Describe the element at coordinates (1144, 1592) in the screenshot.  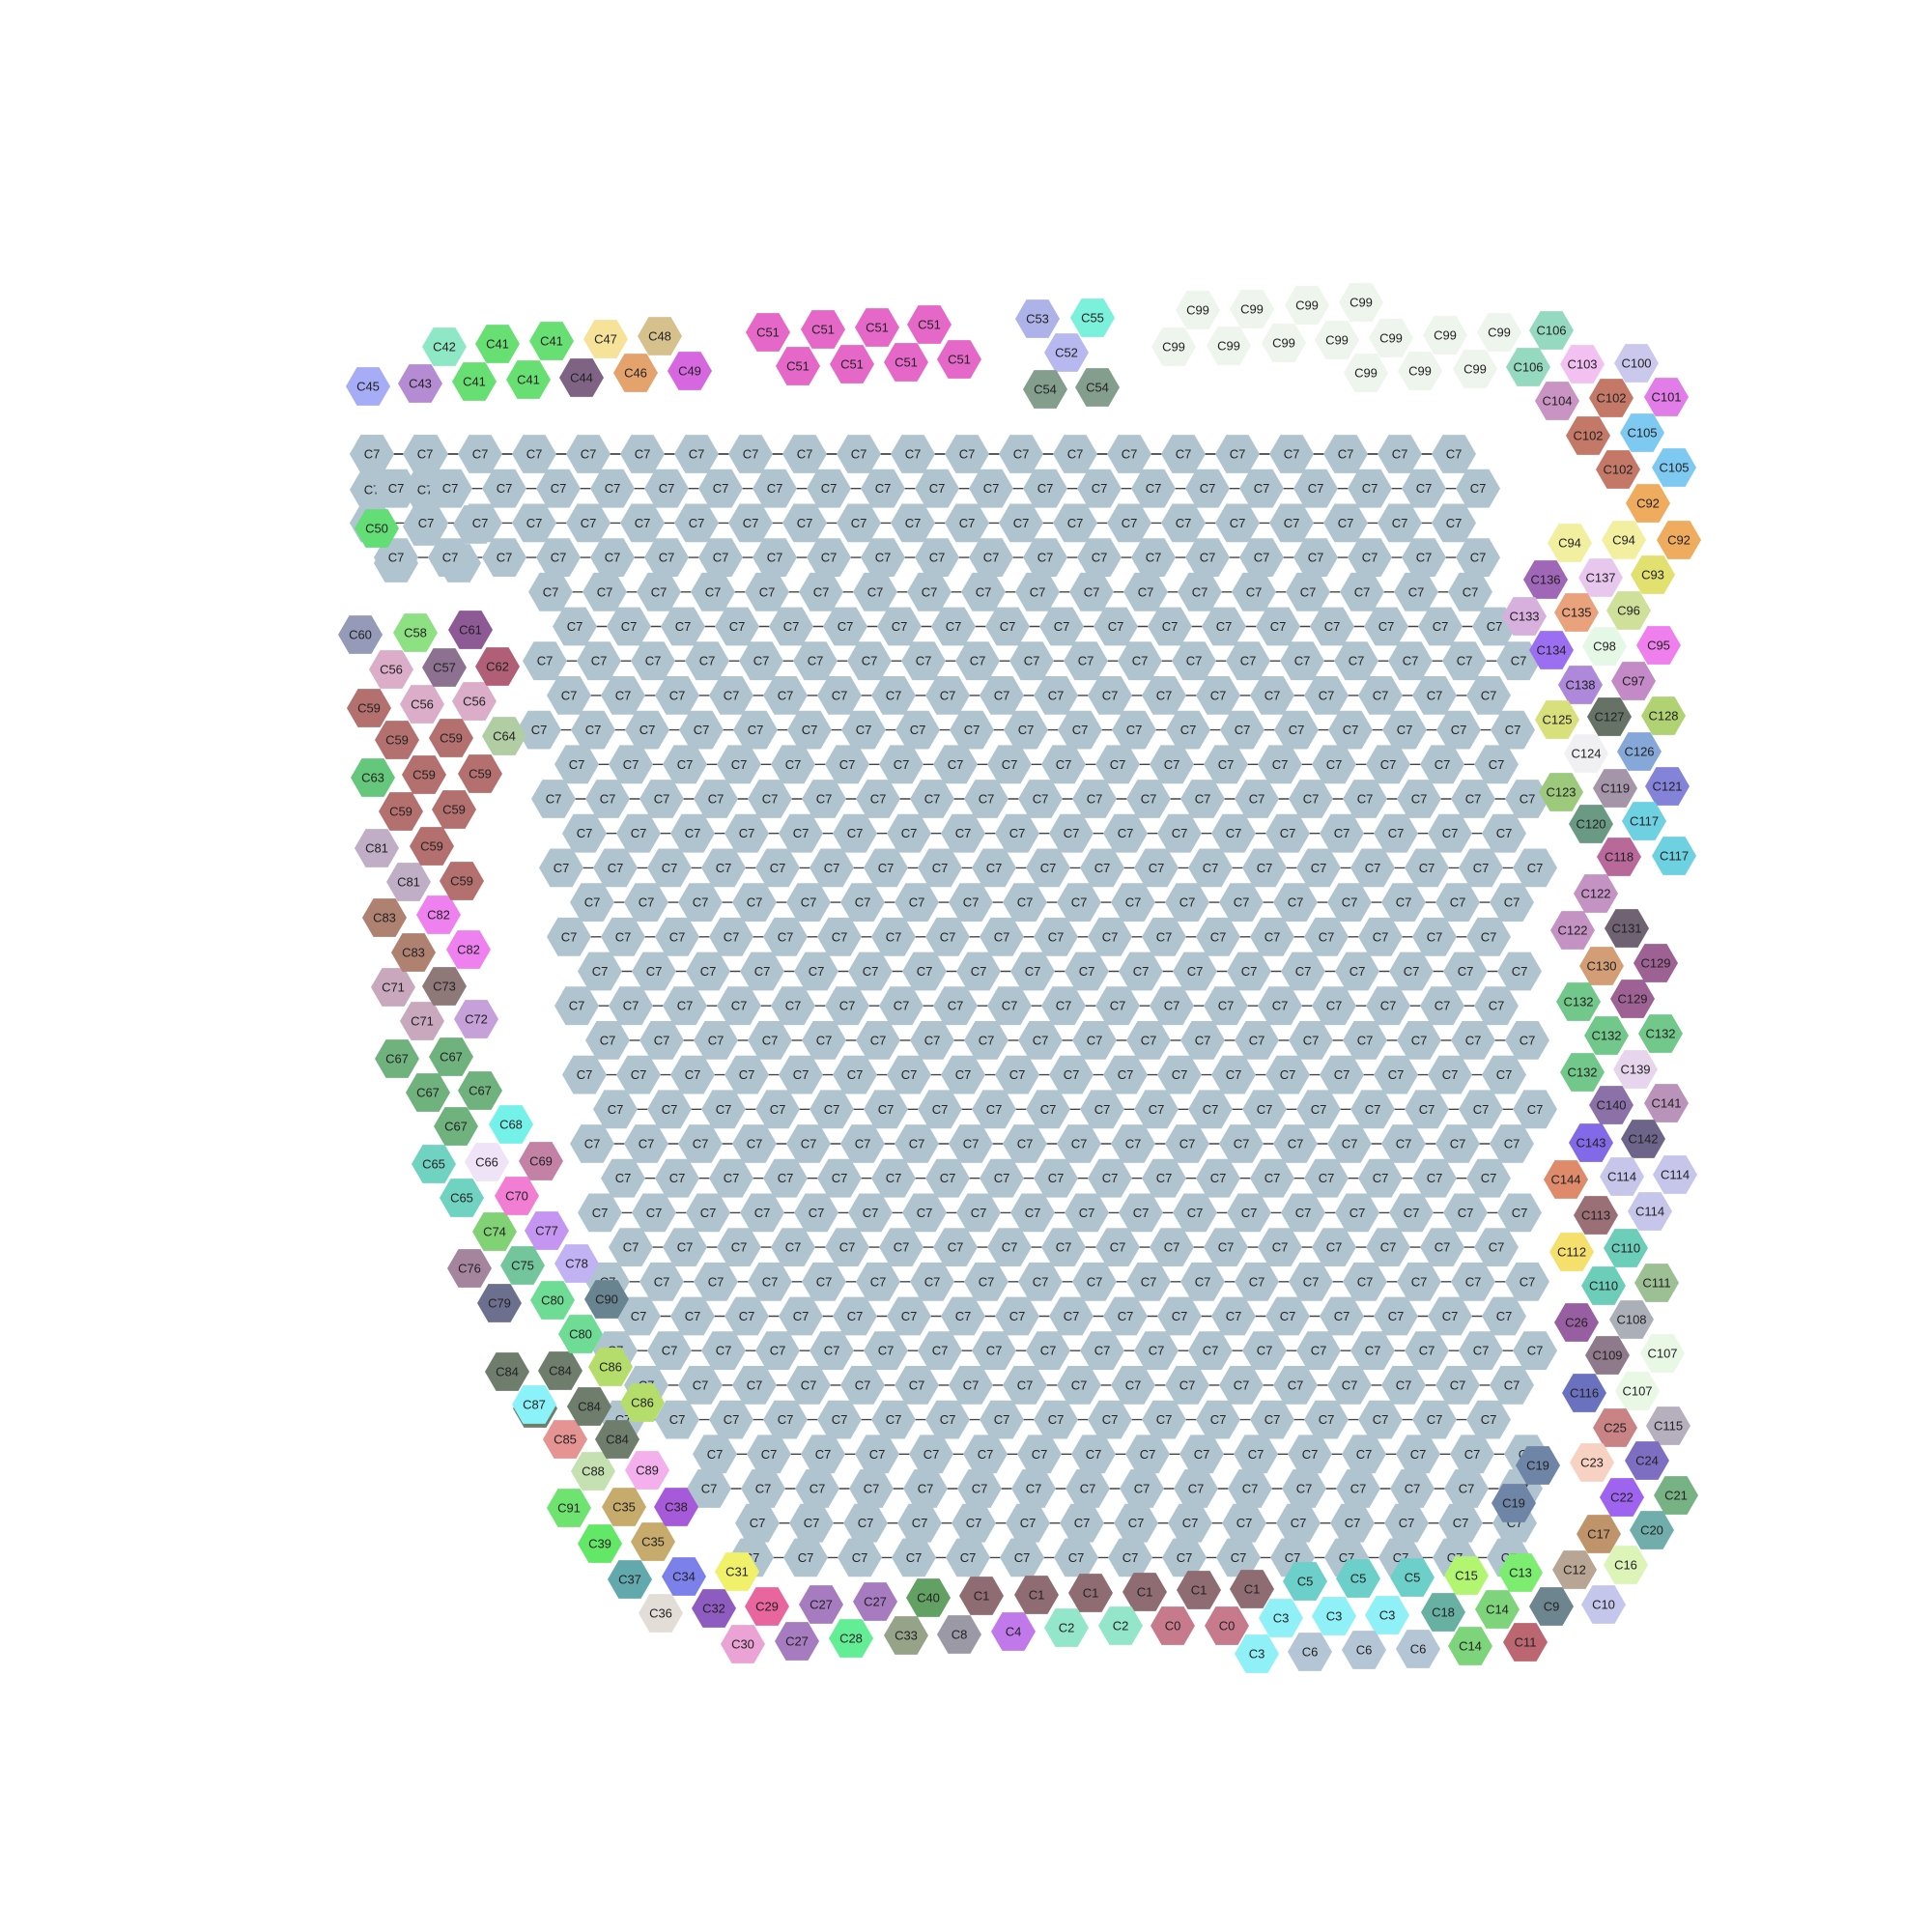
I see `node-c1: C1` at that location.